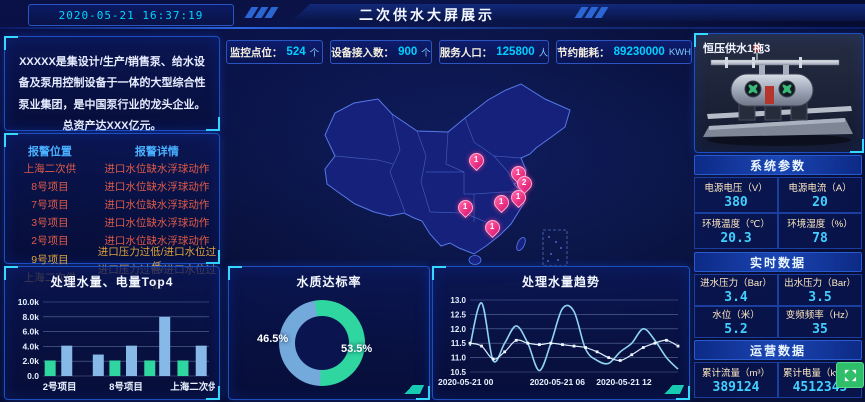  Describe the element at coordinates (112, 282) in the screenshot. I see `bar-chart-title: 处理水量、电量Top4` at that location.